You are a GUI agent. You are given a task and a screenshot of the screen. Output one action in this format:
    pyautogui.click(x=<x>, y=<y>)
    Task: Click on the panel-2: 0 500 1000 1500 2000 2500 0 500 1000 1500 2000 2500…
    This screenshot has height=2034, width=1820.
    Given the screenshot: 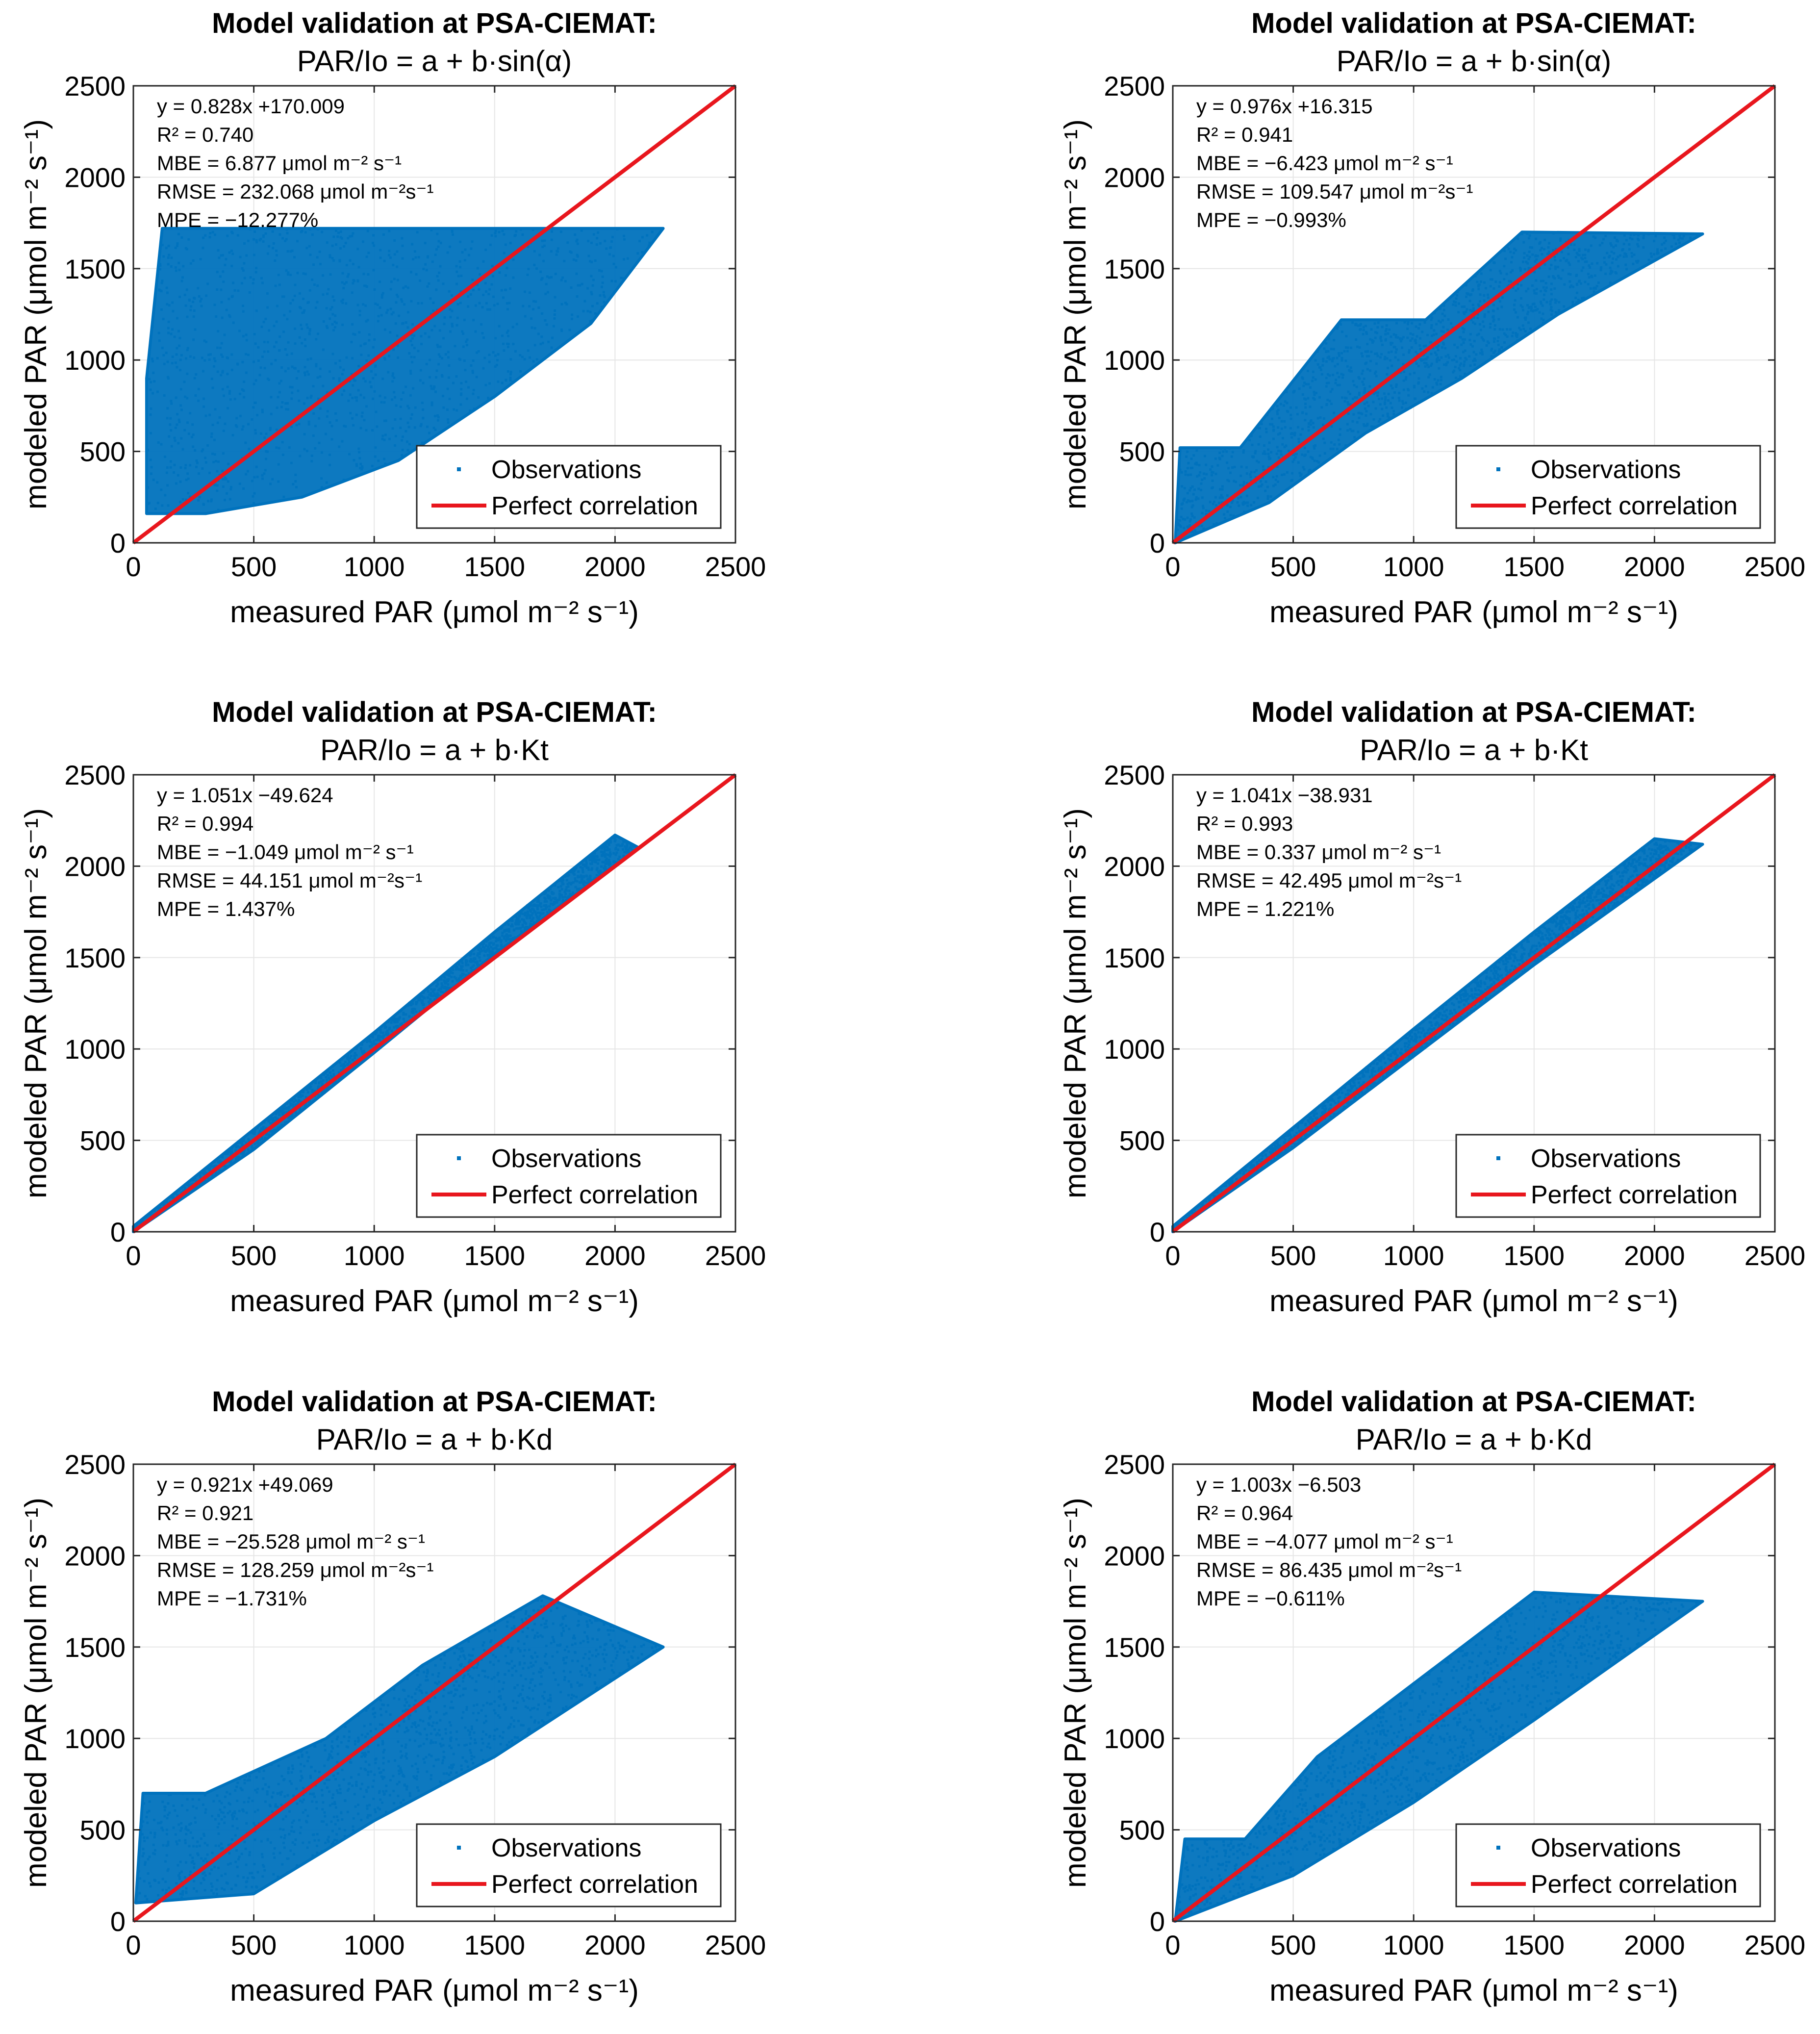 What is the action you would take?
    pyautogui.click(x=1432, y=318)
    